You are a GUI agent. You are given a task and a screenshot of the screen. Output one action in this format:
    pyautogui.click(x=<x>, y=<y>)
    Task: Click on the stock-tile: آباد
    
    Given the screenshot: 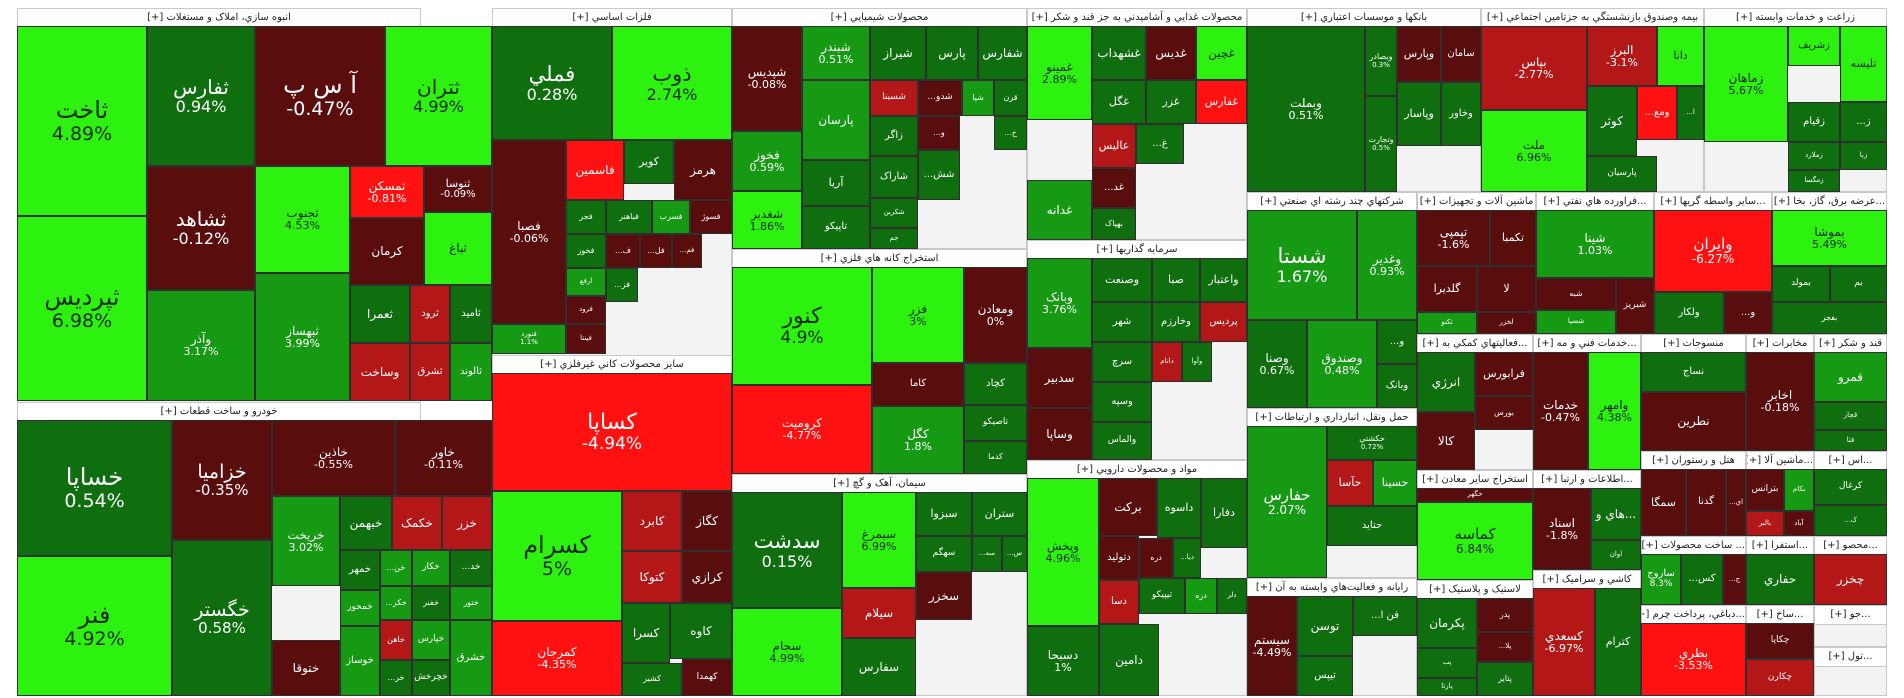 What is the action you would take?
    pyautogui.click(x=1799, y=523)
    